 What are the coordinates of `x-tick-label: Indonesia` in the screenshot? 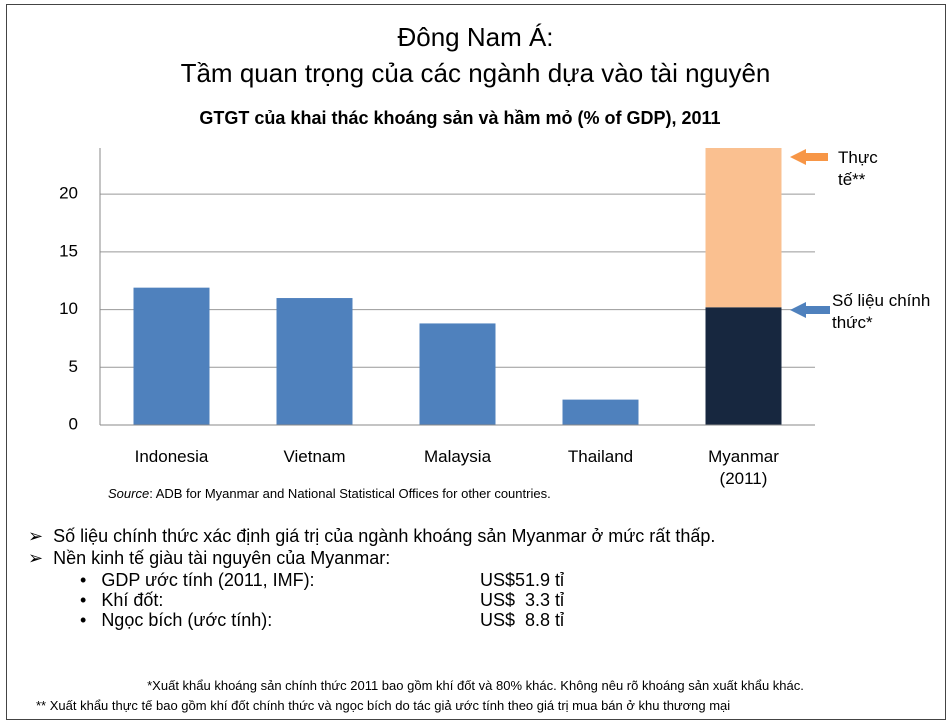 It's located at (171, 456).